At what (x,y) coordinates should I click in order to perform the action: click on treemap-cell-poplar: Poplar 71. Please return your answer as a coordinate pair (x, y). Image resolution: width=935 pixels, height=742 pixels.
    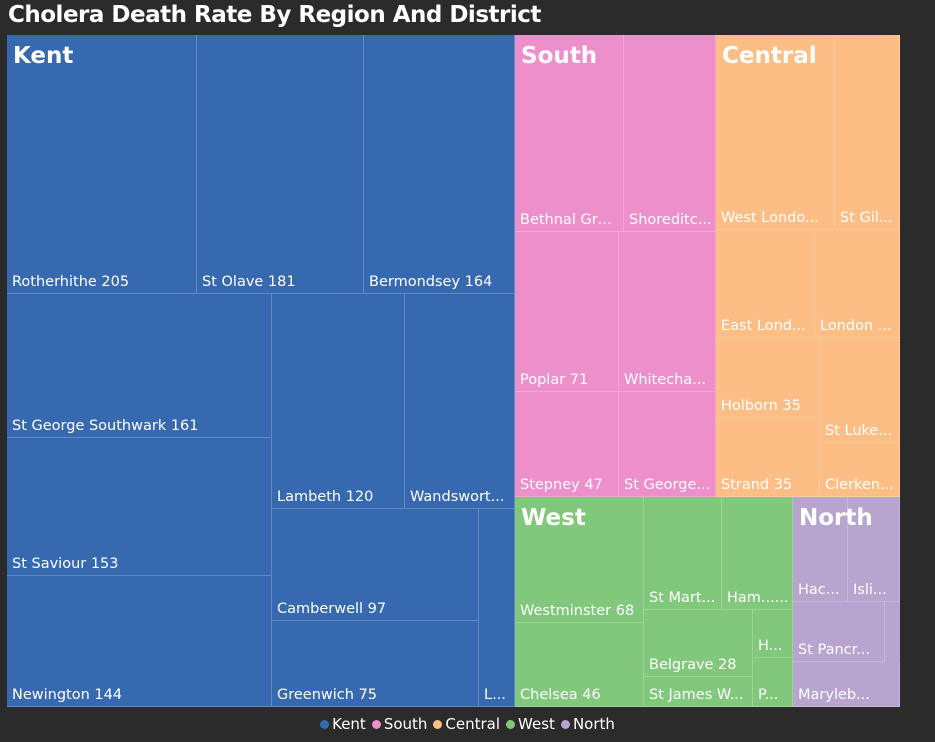
    Looking at the image, I should click on (567, 312).